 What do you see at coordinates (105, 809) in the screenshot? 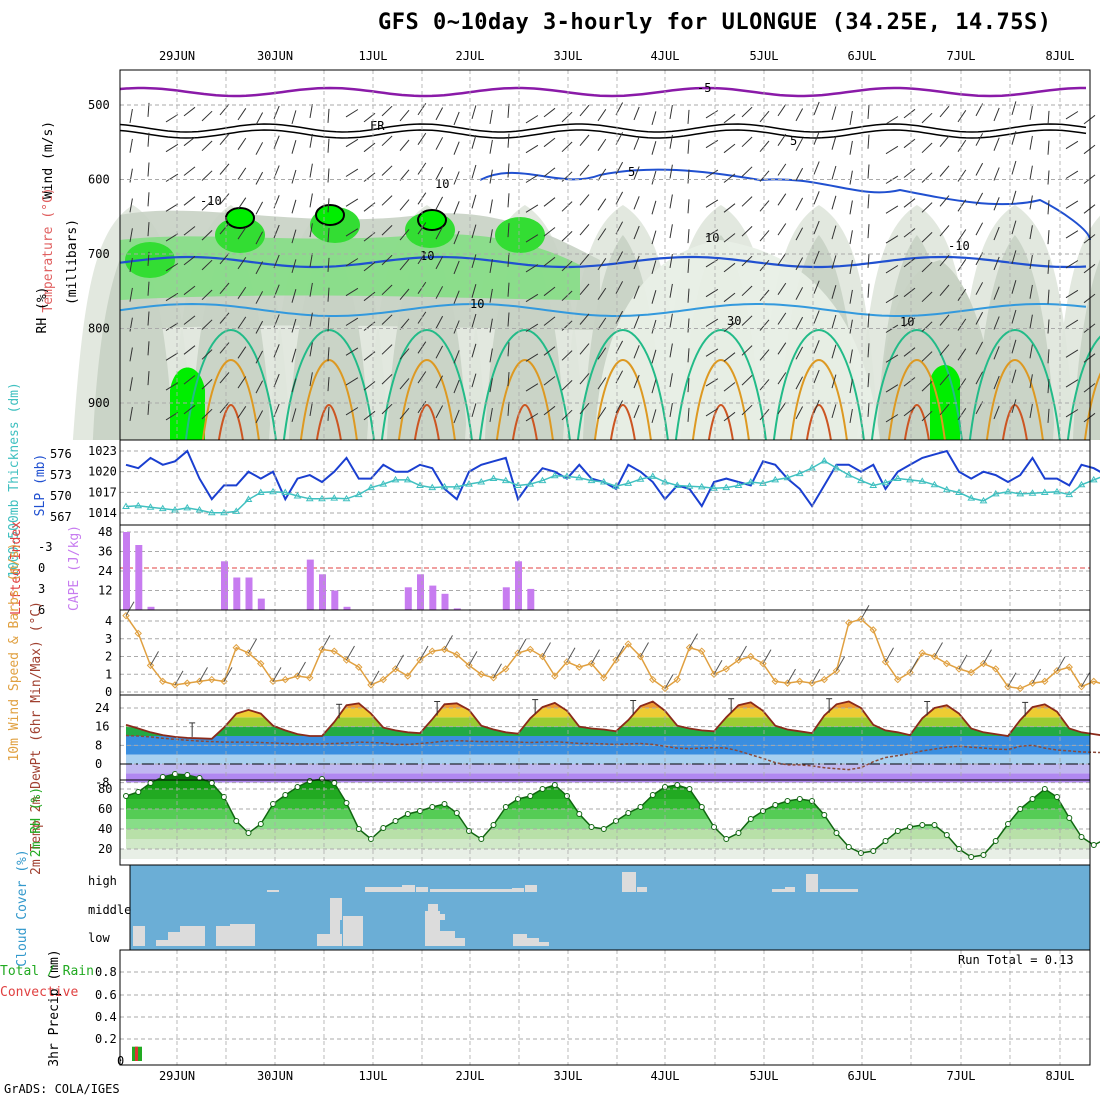
I see `rh-tick-label: 60` at bounding box center [105, 809].